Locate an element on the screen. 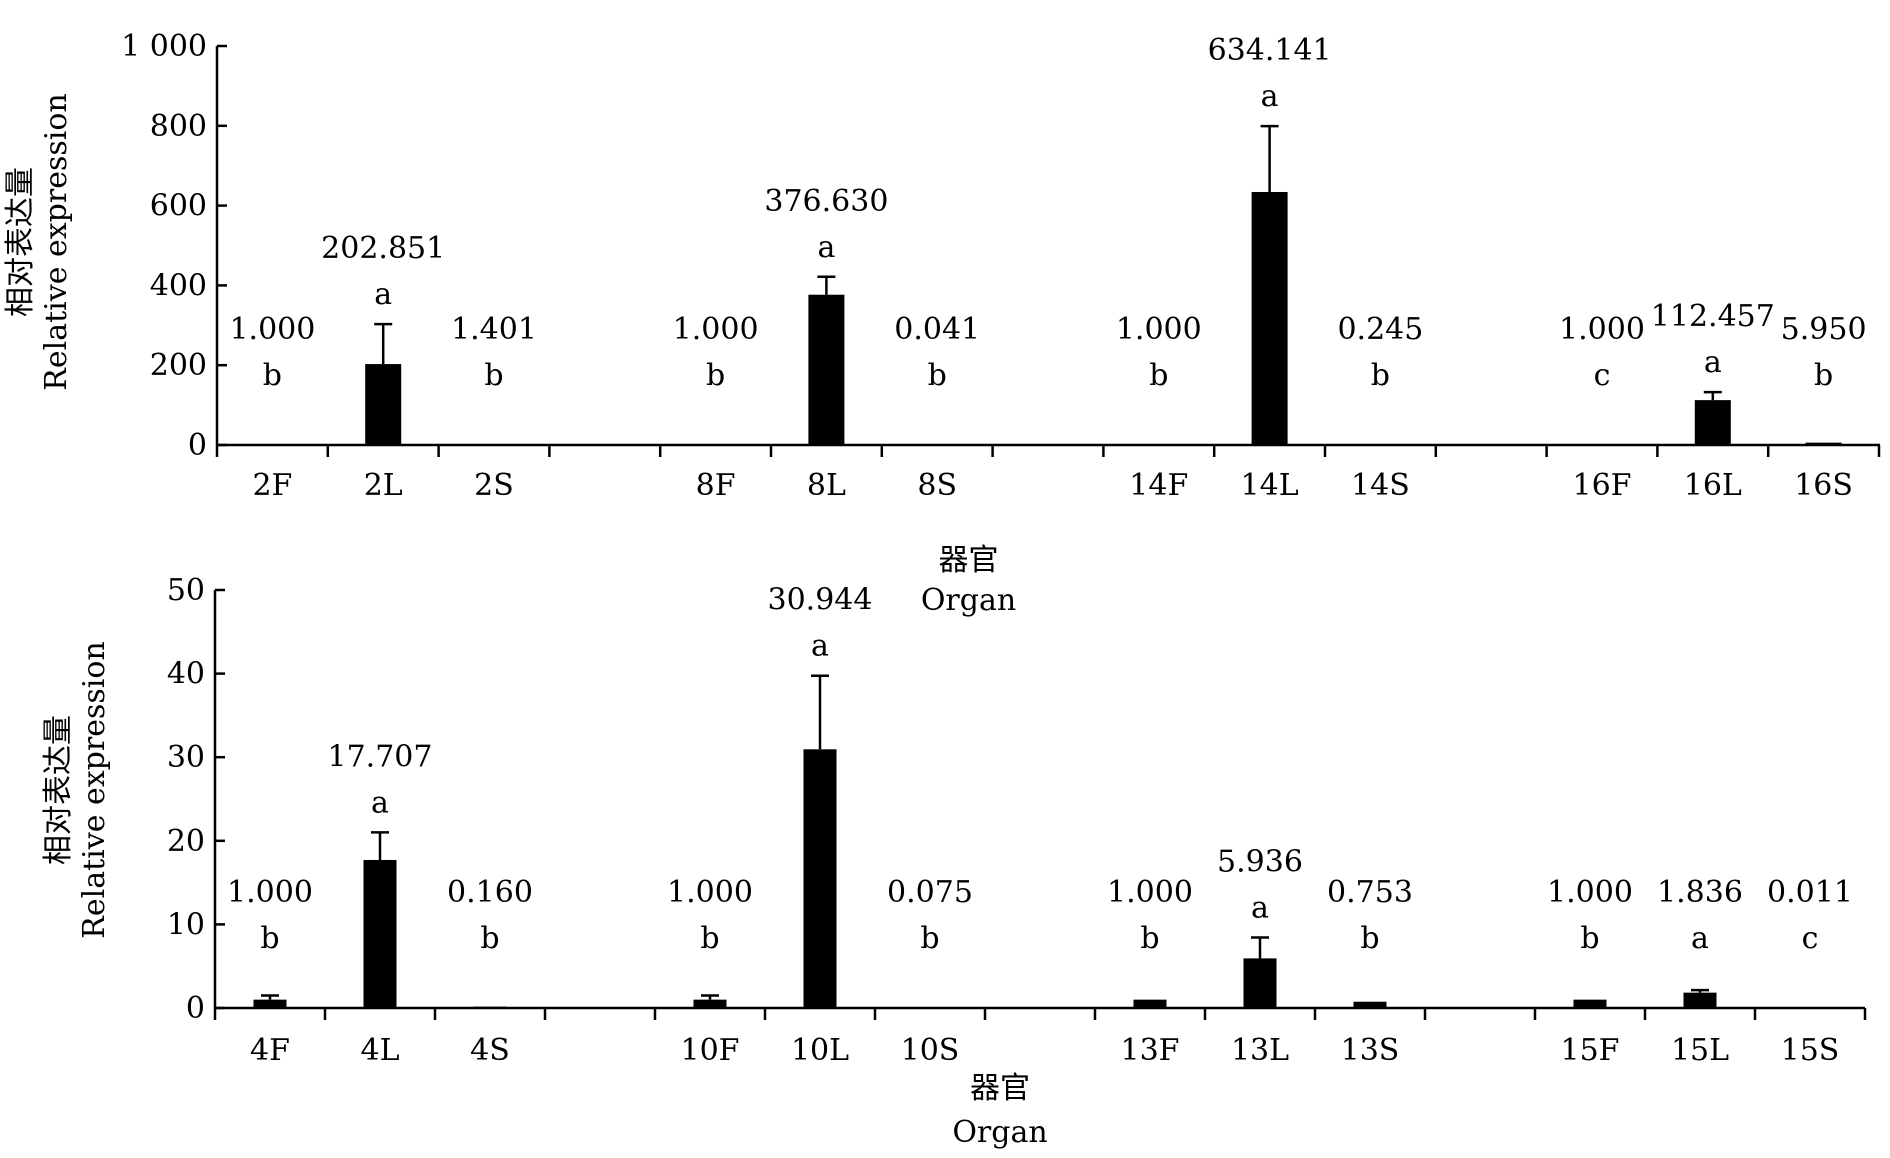  significance-letter-2L: a is located at coordinates (383, 294).